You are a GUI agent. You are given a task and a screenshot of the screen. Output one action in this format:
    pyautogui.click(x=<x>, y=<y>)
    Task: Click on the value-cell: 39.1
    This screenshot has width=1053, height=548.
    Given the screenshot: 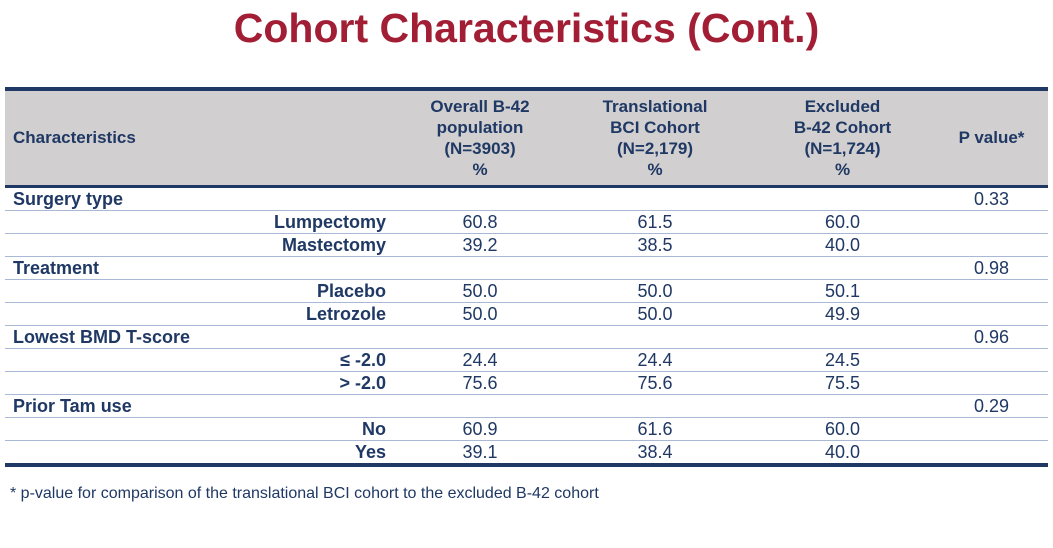 What is the action you would take?
    pyautogui.click(x=480, y=452)
    